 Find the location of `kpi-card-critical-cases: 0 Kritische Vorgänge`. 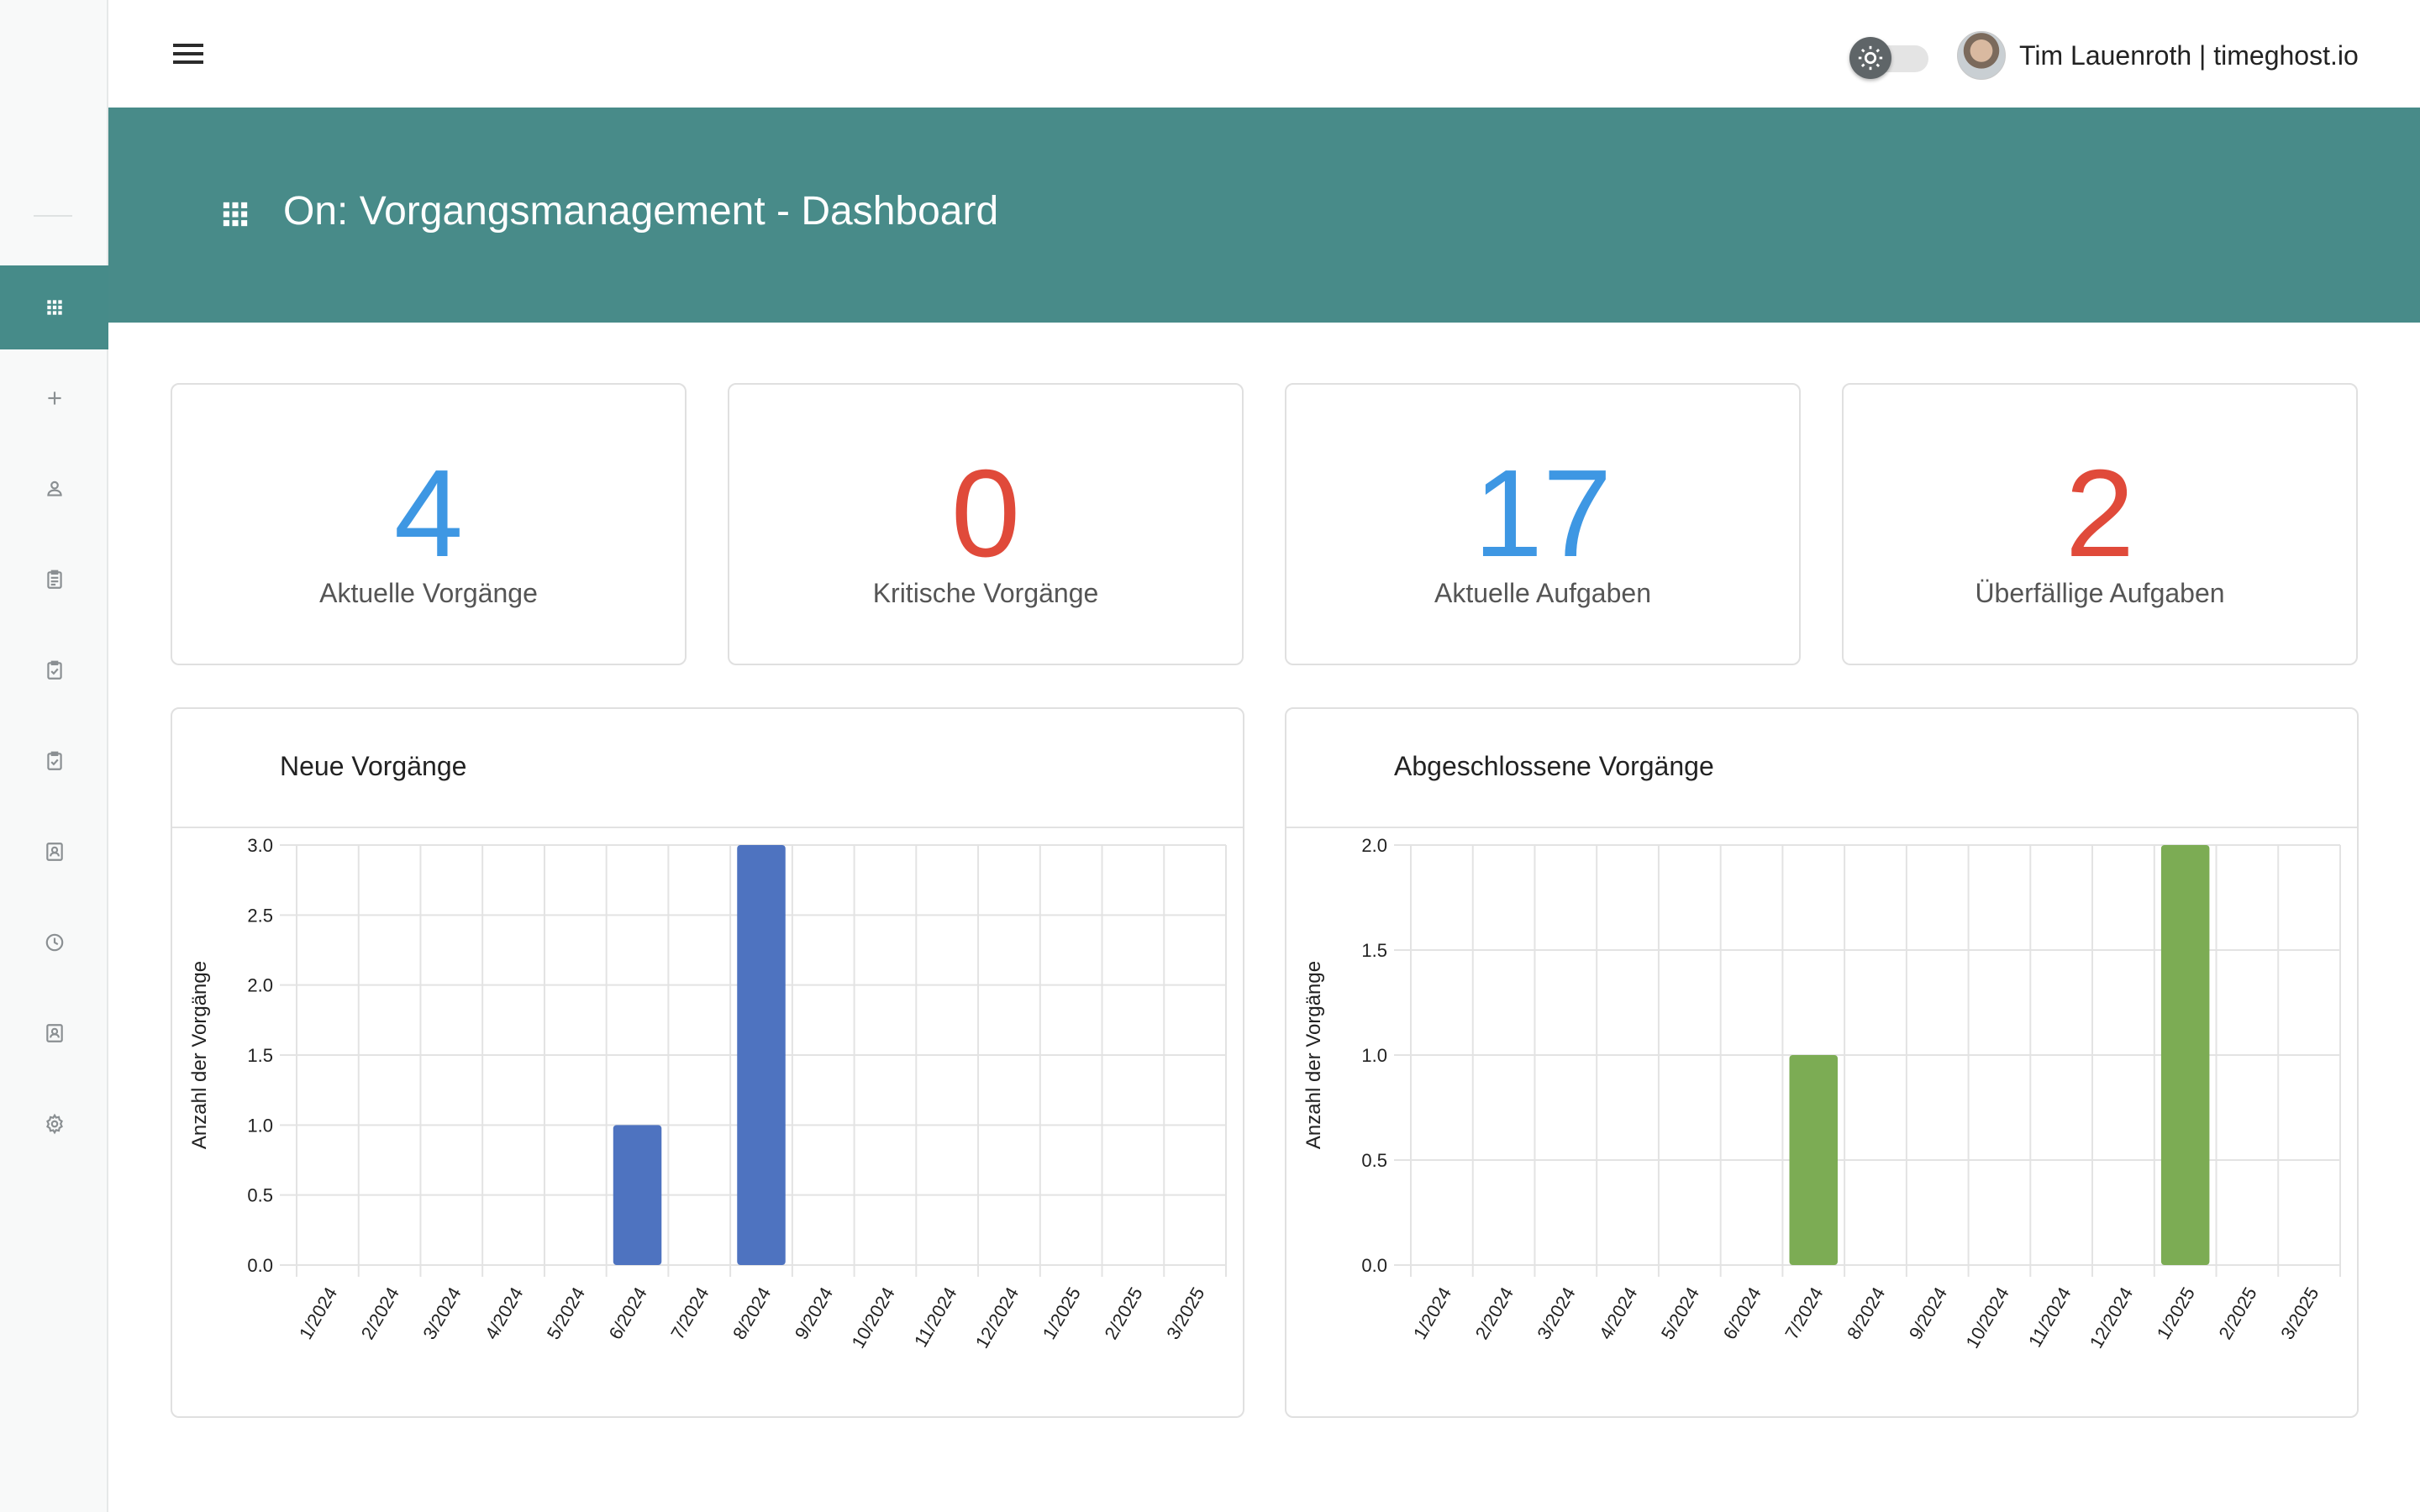

kpi-card-critical-cases: 0 Kritische Vorgänge is located at coordinates (986, 524).